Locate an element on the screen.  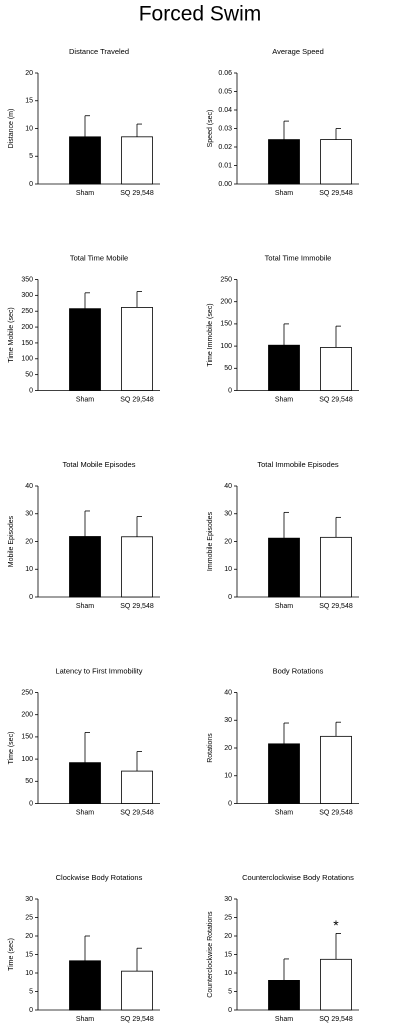
y-tick-label: 0.02 is located at coordinates (225, 147).